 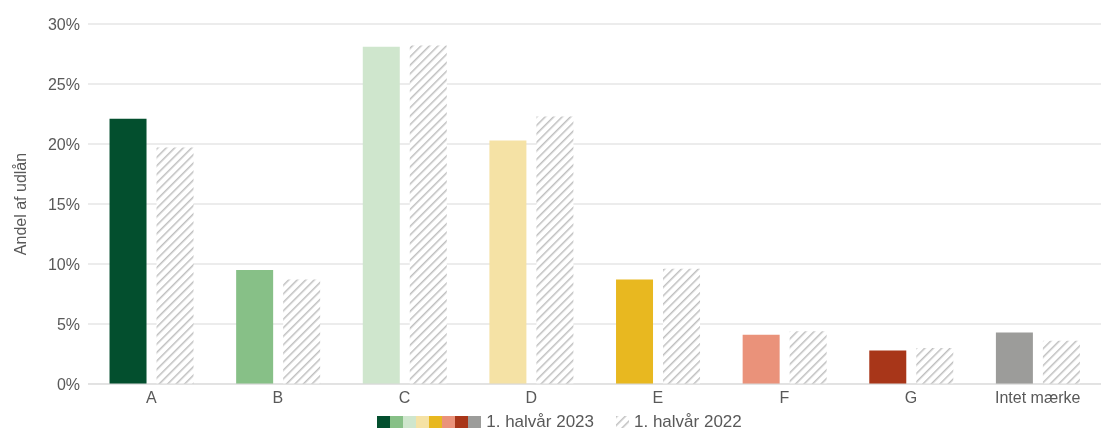 I want to click on x-tick-label: C, so click(x=404, y=398).